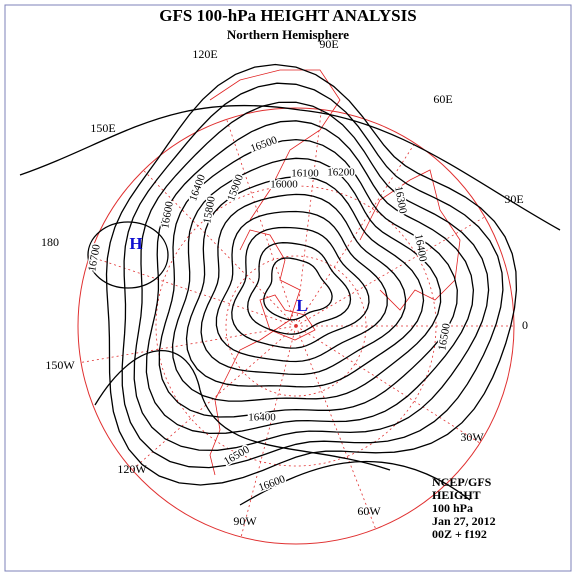 The width and height of the screenshot is (576, 581). I want to click on contour-label: 16400, so click(262, 418).